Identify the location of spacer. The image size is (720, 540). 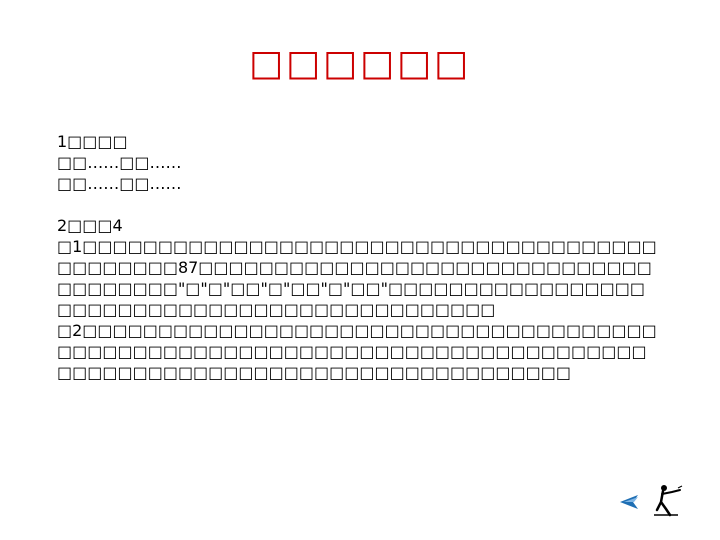
(357, 204).